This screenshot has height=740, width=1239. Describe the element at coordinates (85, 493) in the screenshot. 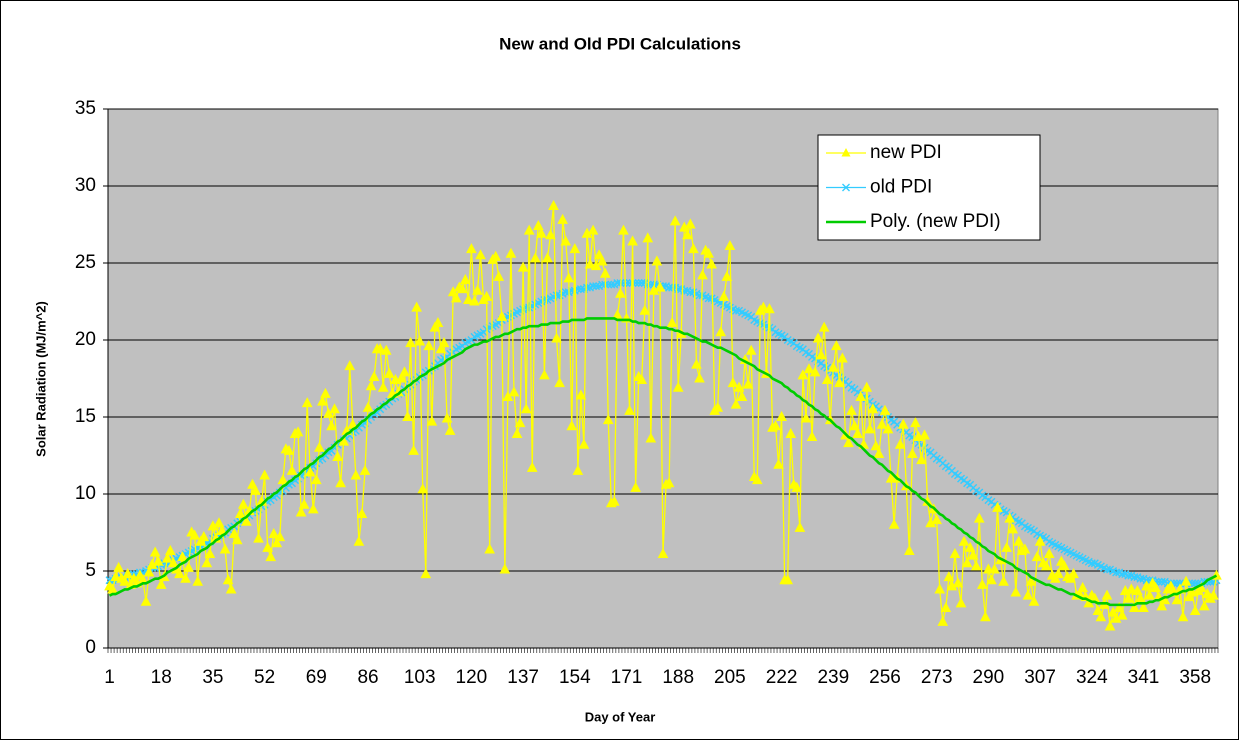

I see `y-tick-label: 10` at that location.